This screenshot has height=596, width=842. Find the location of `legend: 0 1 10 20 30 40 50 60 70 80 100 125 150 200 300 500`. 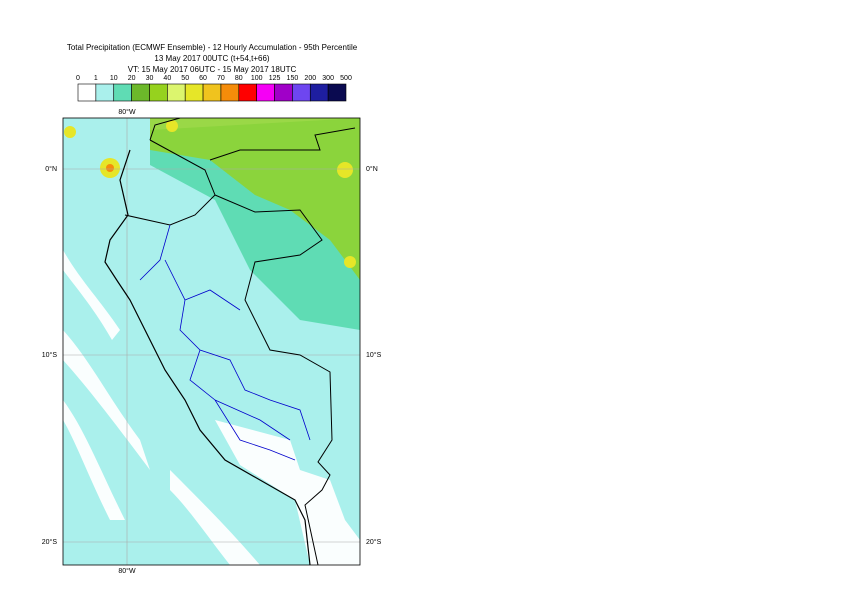

legend: 0 1 10 20 30 40 50 60 70 80 100 125 150 200 300 500 is located at coordinates (214, 88).